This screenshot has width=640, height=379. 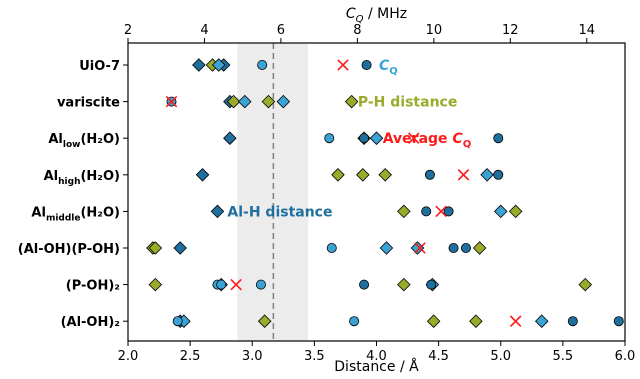 I want to click on x-tick-label: 4.0, so click(x=376, y=356).